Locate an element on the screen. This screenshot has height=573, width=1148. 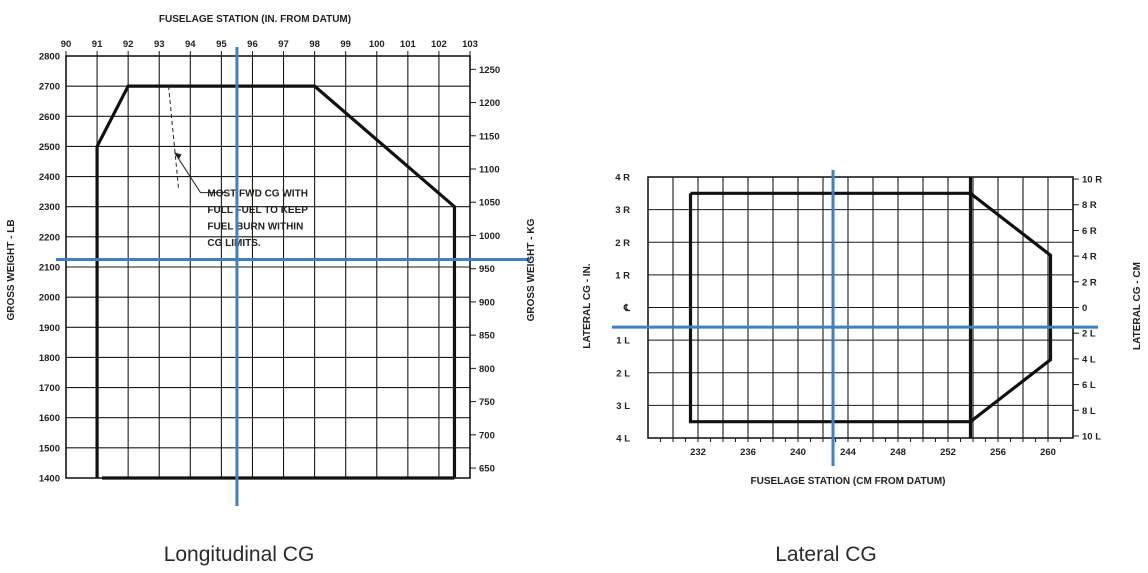
y2-tick-label: 1200 is located at coordinates (489, 103).